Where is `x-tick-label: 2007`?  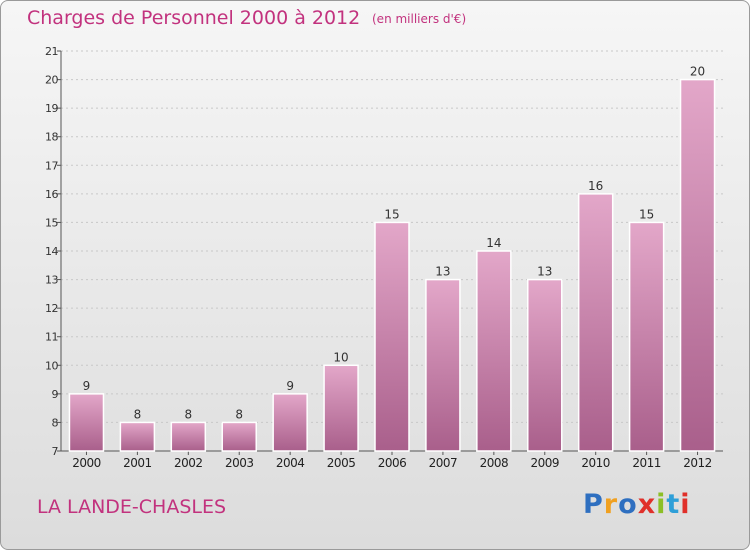
x-tick-label: 2007 is located at coordinates (443, 463).